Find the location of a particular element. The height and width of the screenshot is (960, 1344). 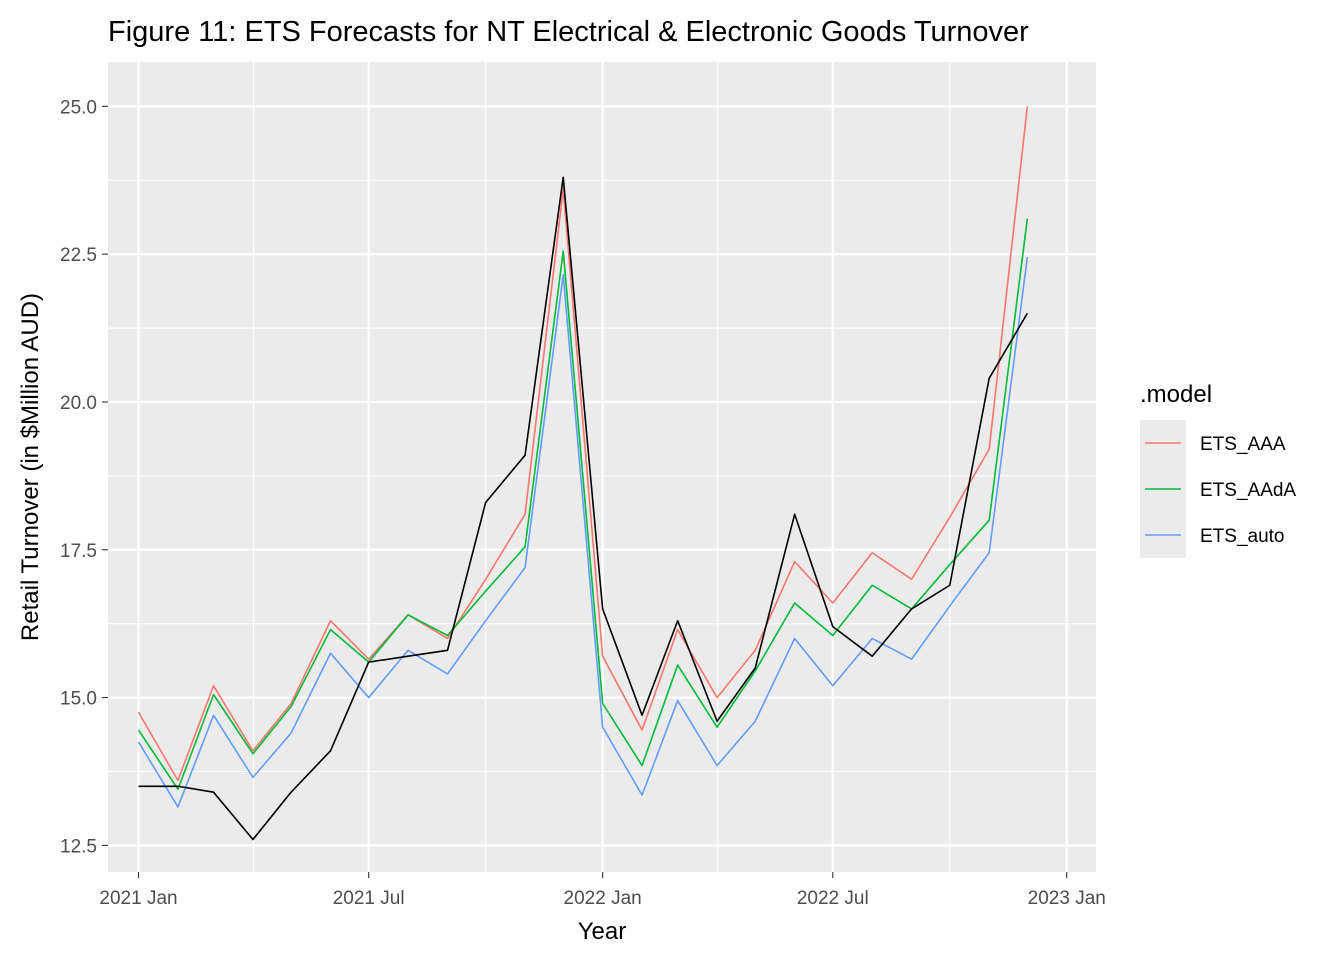

legend-title: .model is located at coordinates (1176, 394).